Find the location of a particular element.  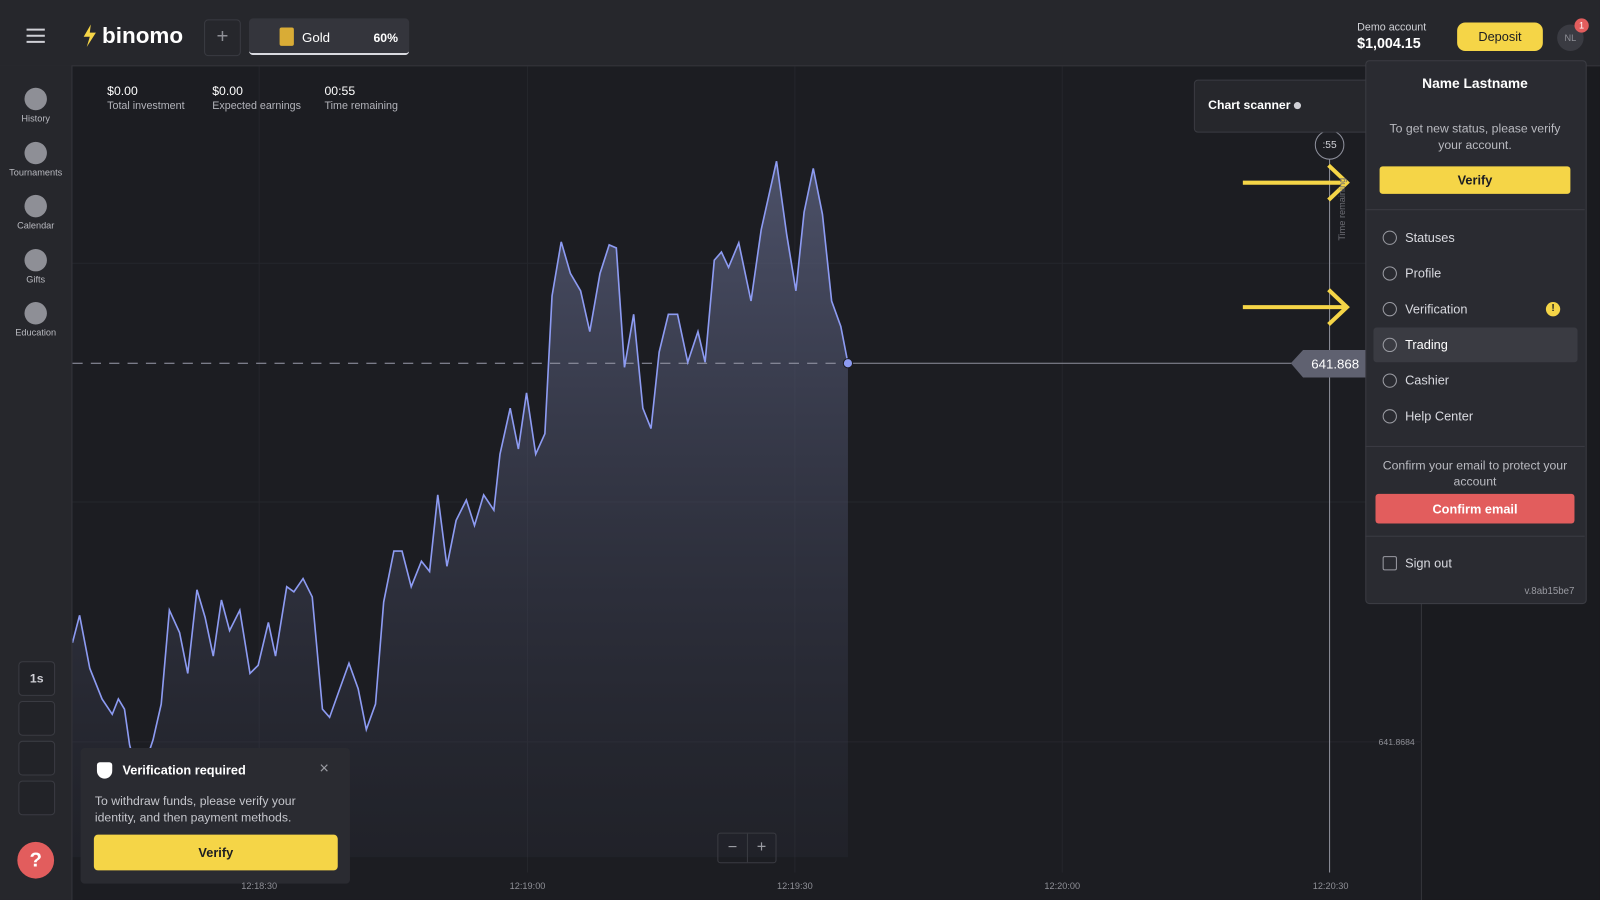

sign-out-label: Sign out is located at coordinates (1428, 563).